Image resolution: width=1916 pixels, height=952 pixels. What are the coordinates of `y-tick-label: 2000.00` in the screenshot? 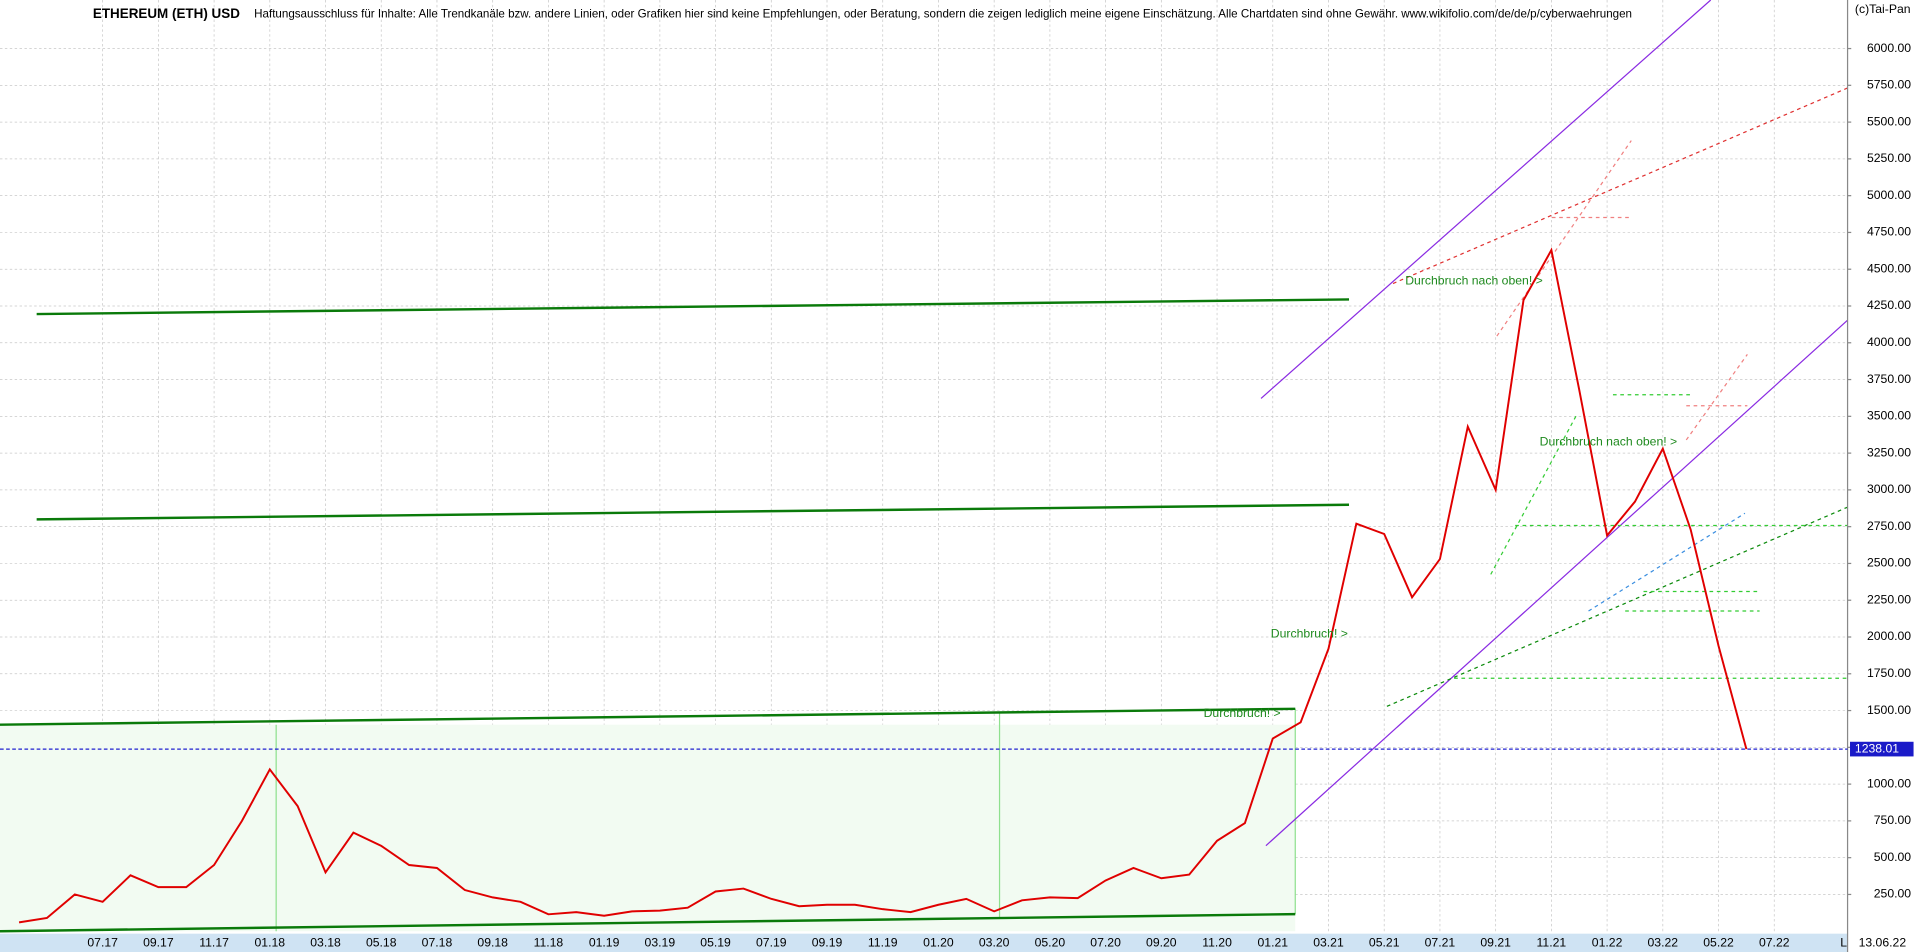 It's located at (1889, 636).